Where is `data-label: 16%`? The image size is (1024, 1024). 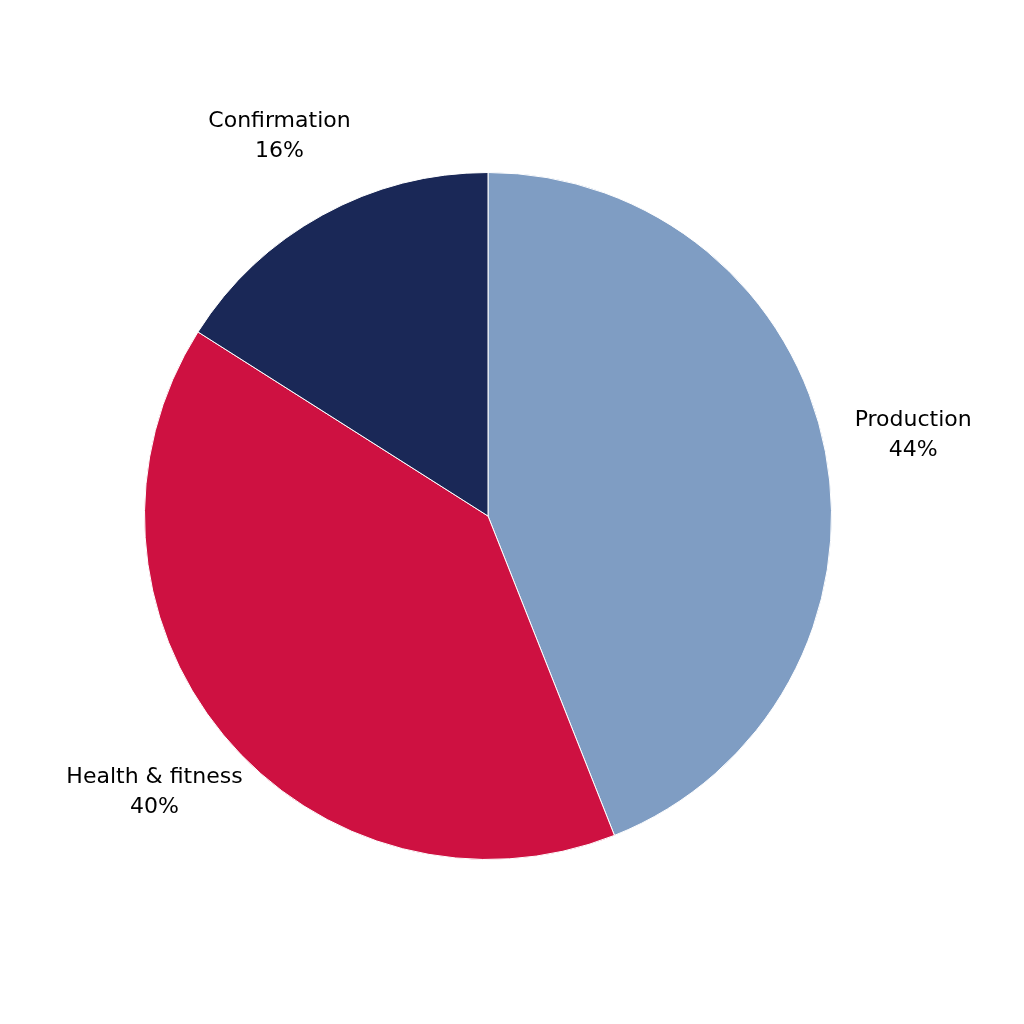 data-label: 16% is located at coordinates (279, 150).